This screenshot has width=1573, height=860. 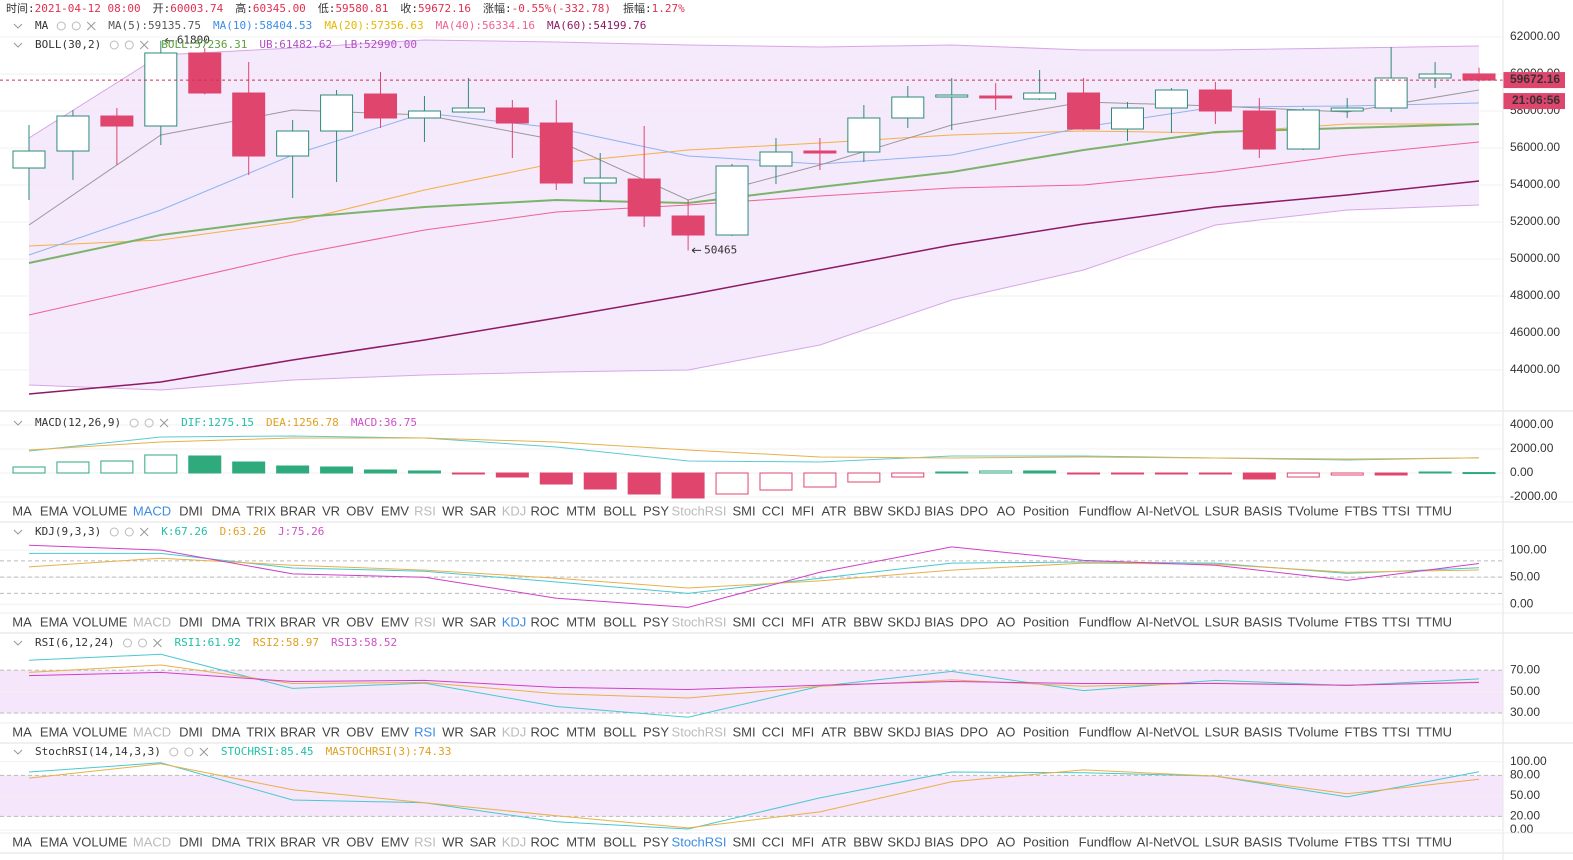 What do you see at coordinates (76, 26) in the screenshot?
I see `settings-icon` at bounding box center [76, 26].